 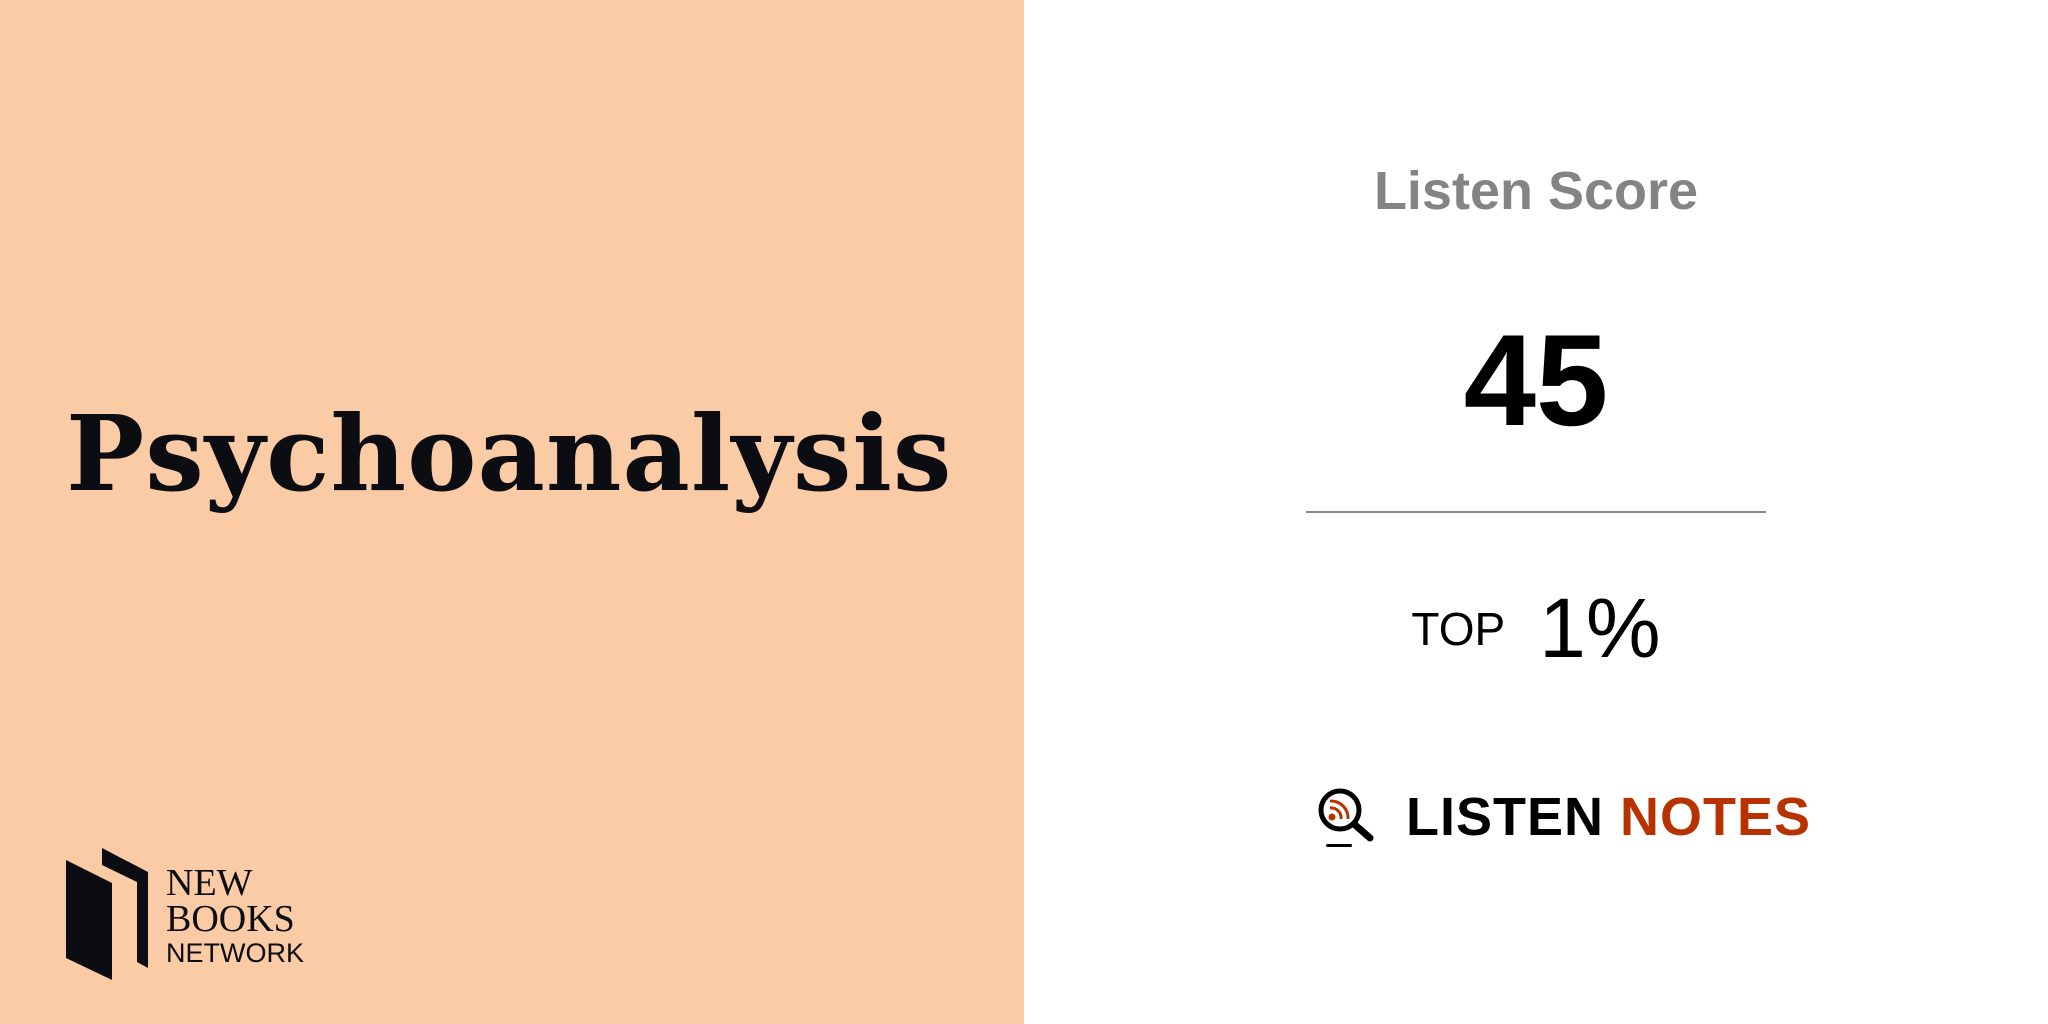 I want to click on logo-line-network: NETWORK, so click(x=235, y=953).